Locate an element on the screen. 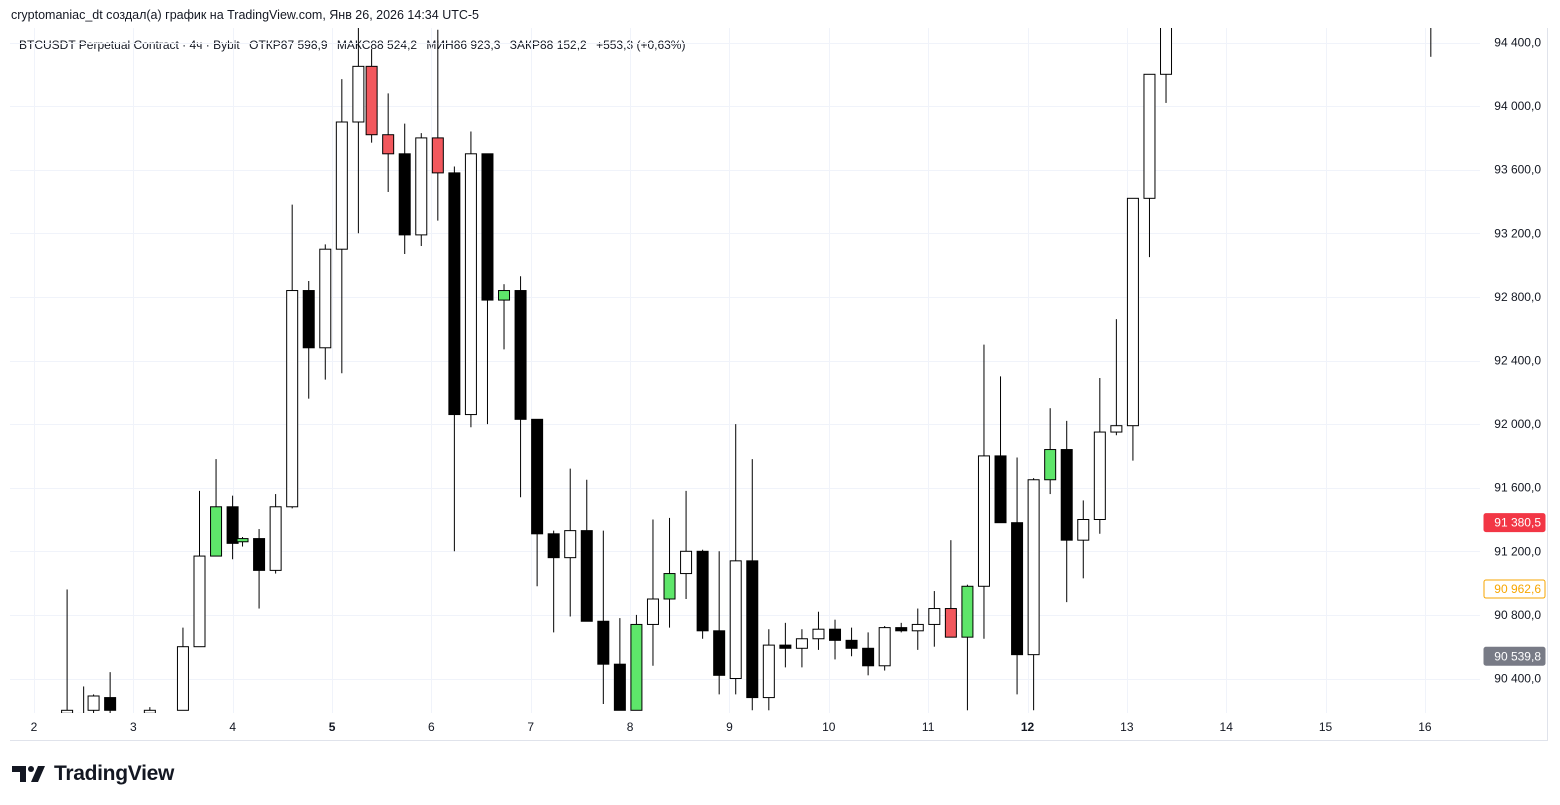 Image resolution: width=1560 pixels, height=805 pixels. tradingview-logo: TradingView is located at coordinates (93, 774).